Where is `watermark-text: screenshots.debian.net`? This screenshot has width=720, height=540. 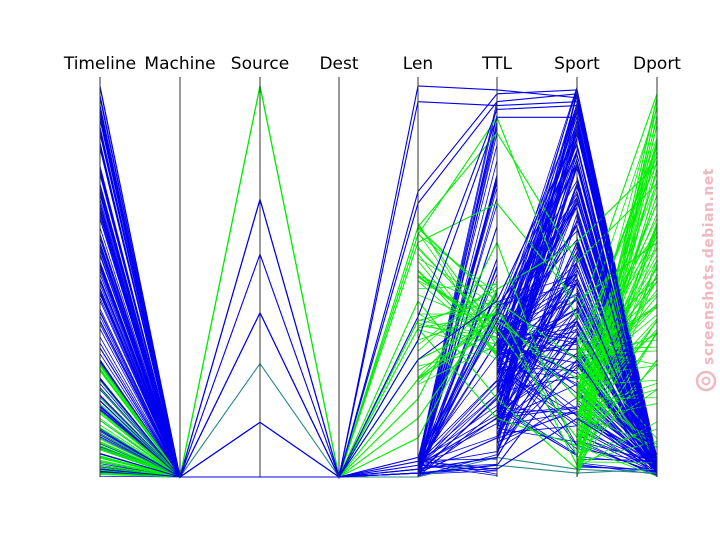 watermark-text: screenshots.debian.net is located at coordinates (709, 266).